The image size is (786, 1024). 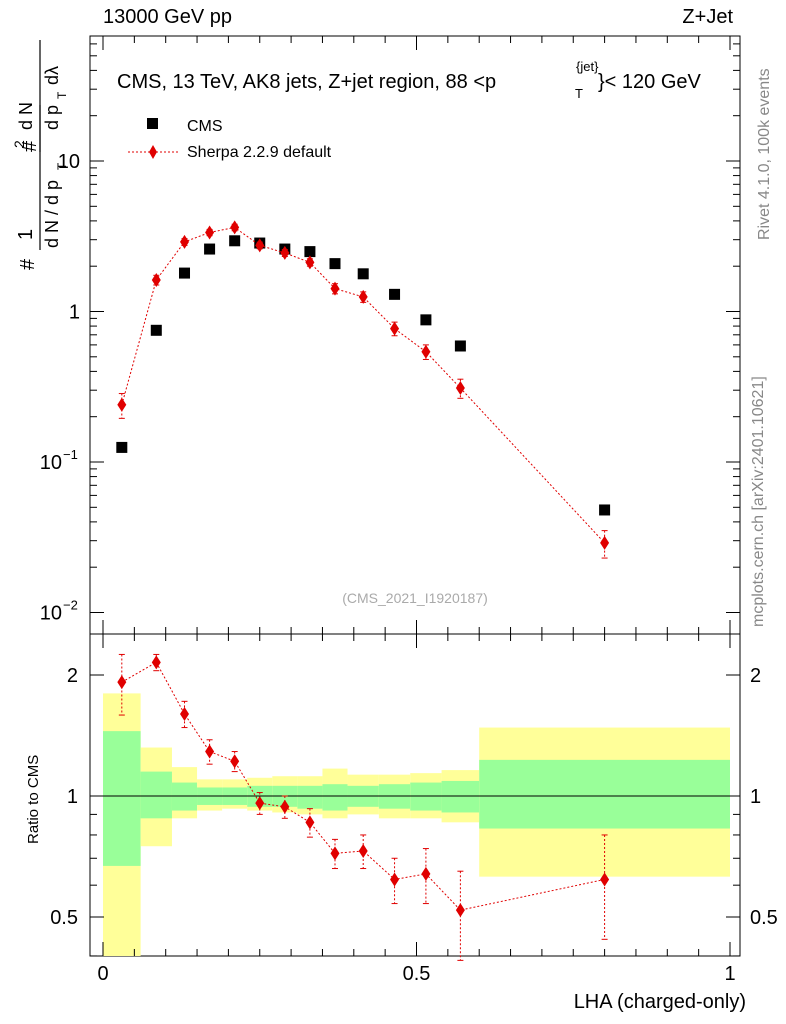 What do you see at coordinates (707, 17) in the screenshot?
I see `header-process: Z+Jet` at bounding box center [707, 17].